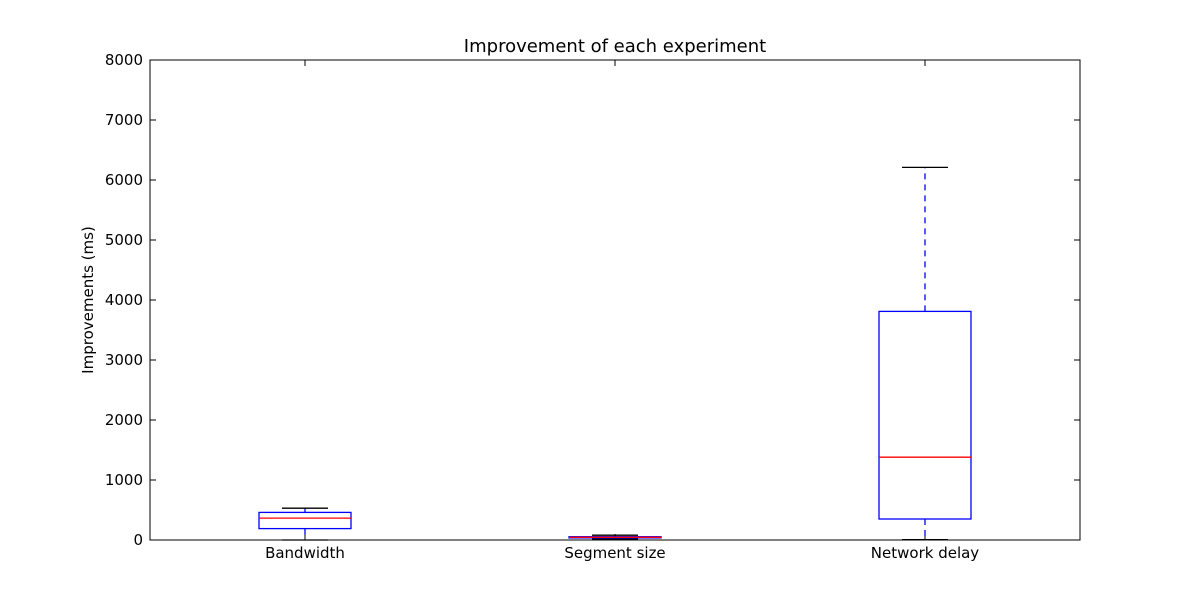  Describe the element at coordinates (88, 300) in the screenshot. I see `y-axis-title: Improvements (ms)` at that location.